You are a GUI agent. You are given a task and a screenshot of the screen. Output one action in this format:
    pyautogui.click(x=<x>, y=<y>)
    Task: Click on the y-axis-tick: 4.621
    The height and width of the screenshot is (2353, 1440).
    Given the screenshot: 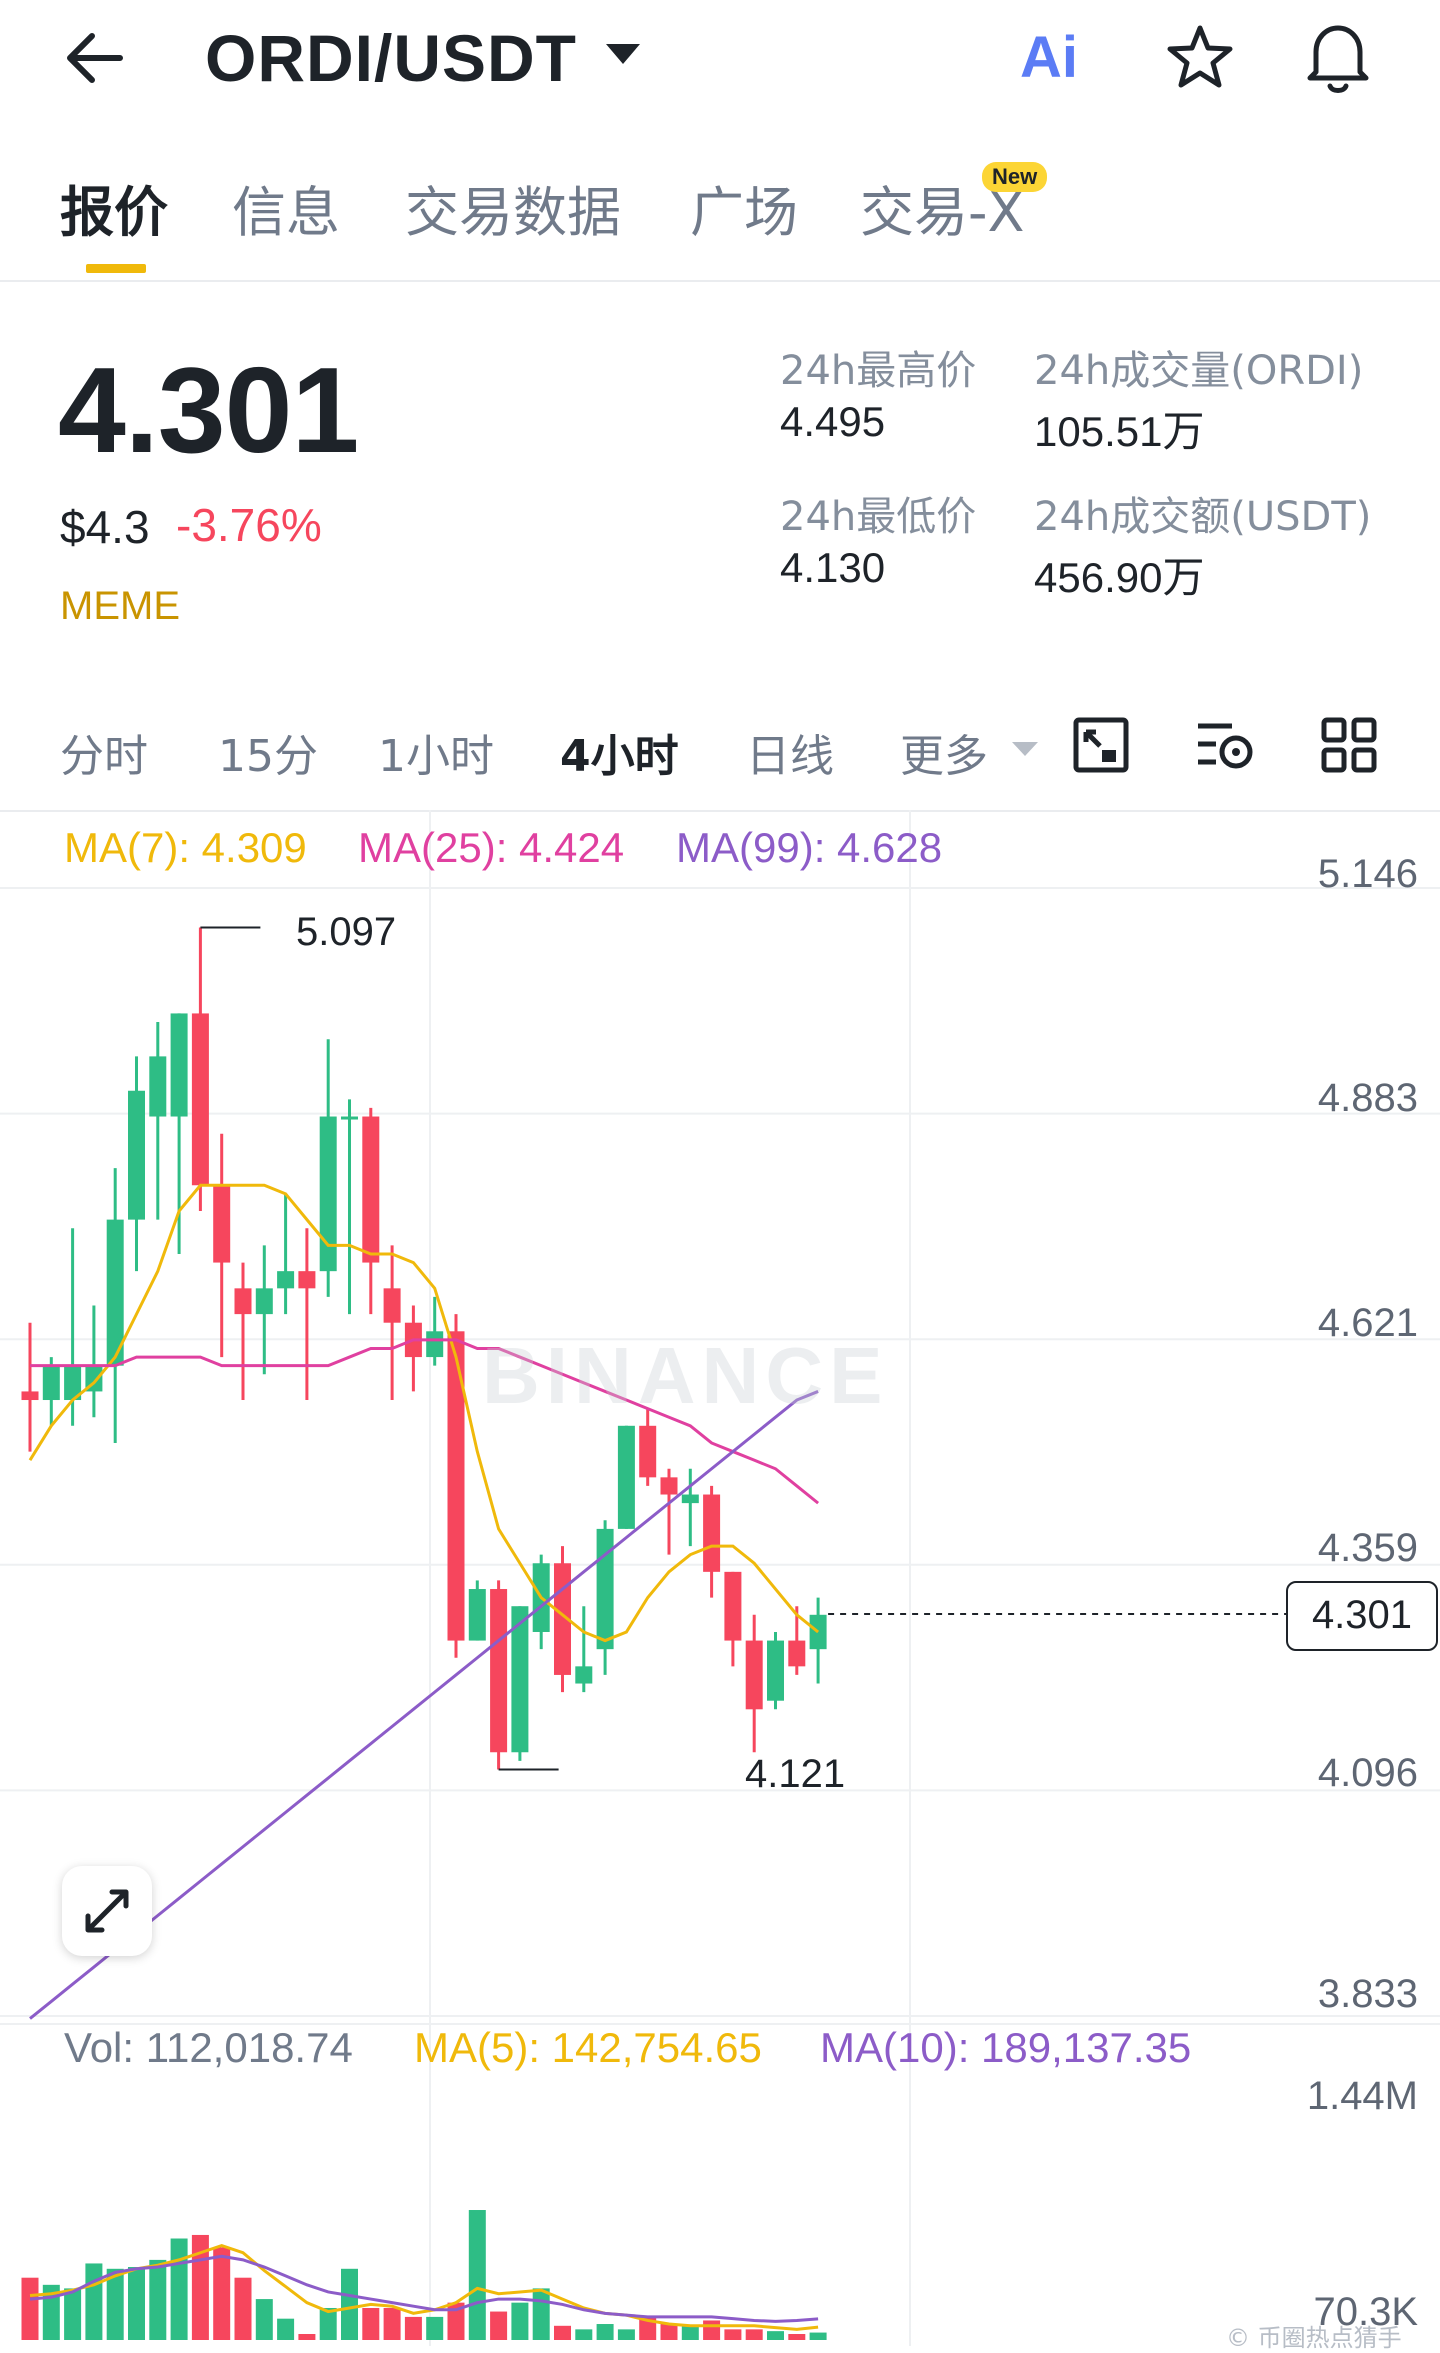 What is the action you would take?
    pyautogui.click(x=1367, y=1323)
    